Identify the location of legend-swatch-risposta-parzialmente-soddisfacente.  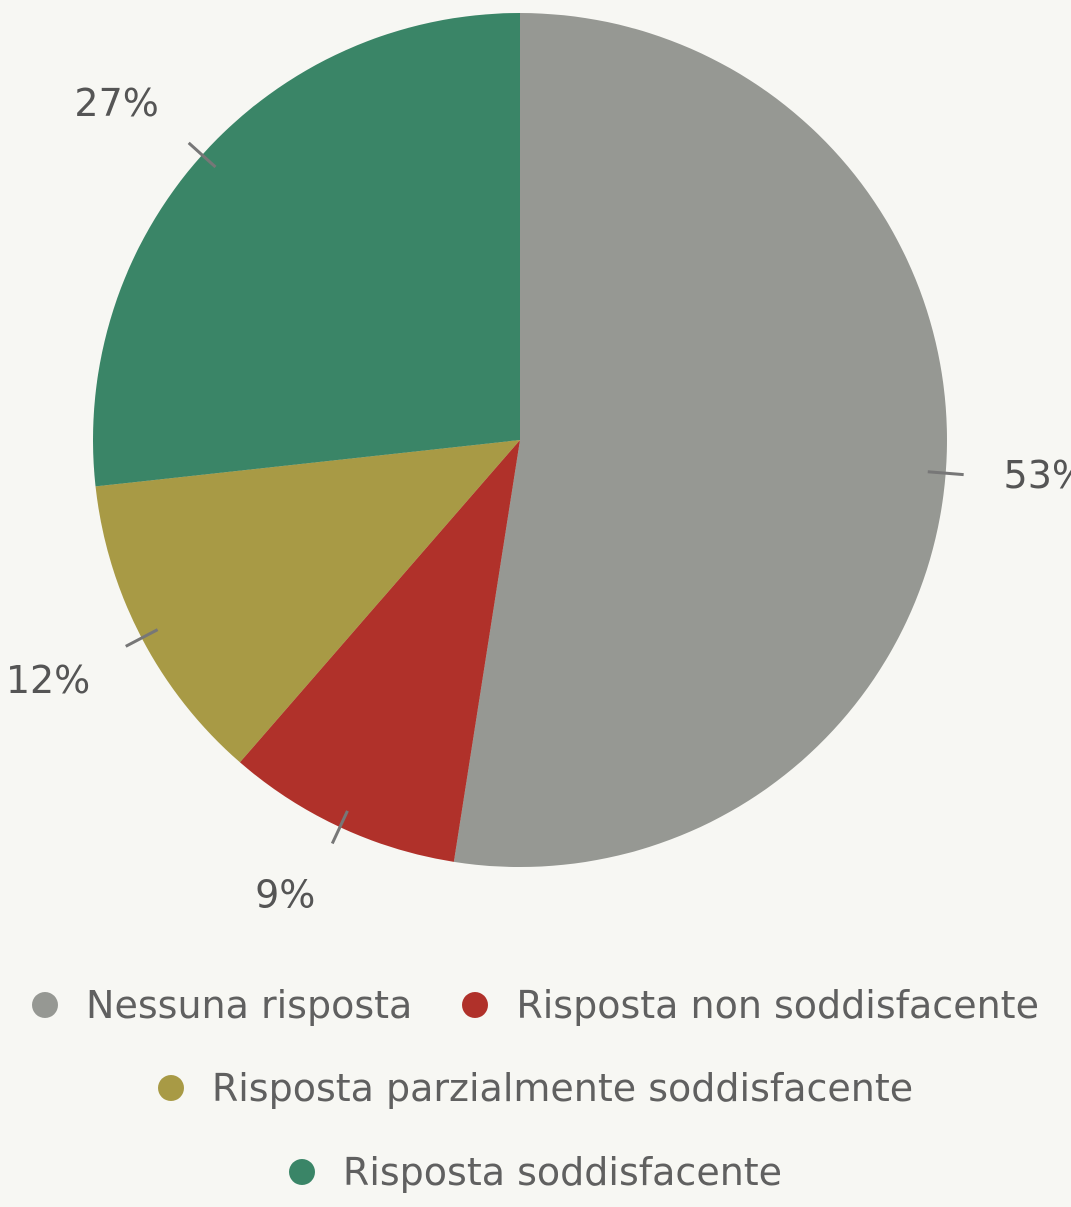
(170, 1088).